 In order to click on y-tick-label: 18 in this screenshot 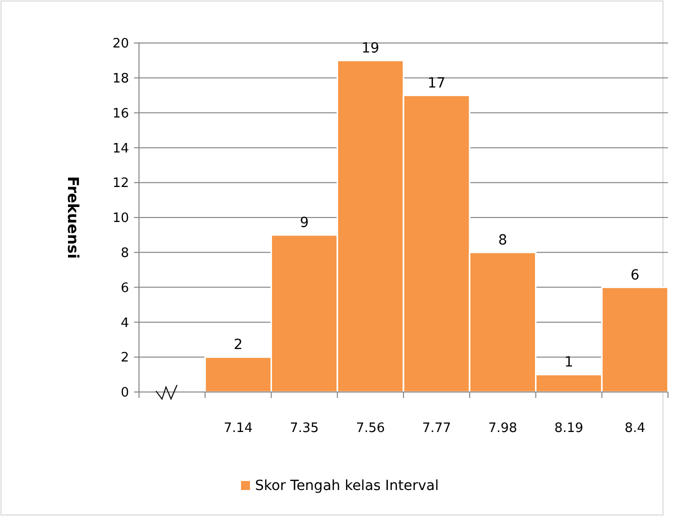, I will do `click(120, 78)`.